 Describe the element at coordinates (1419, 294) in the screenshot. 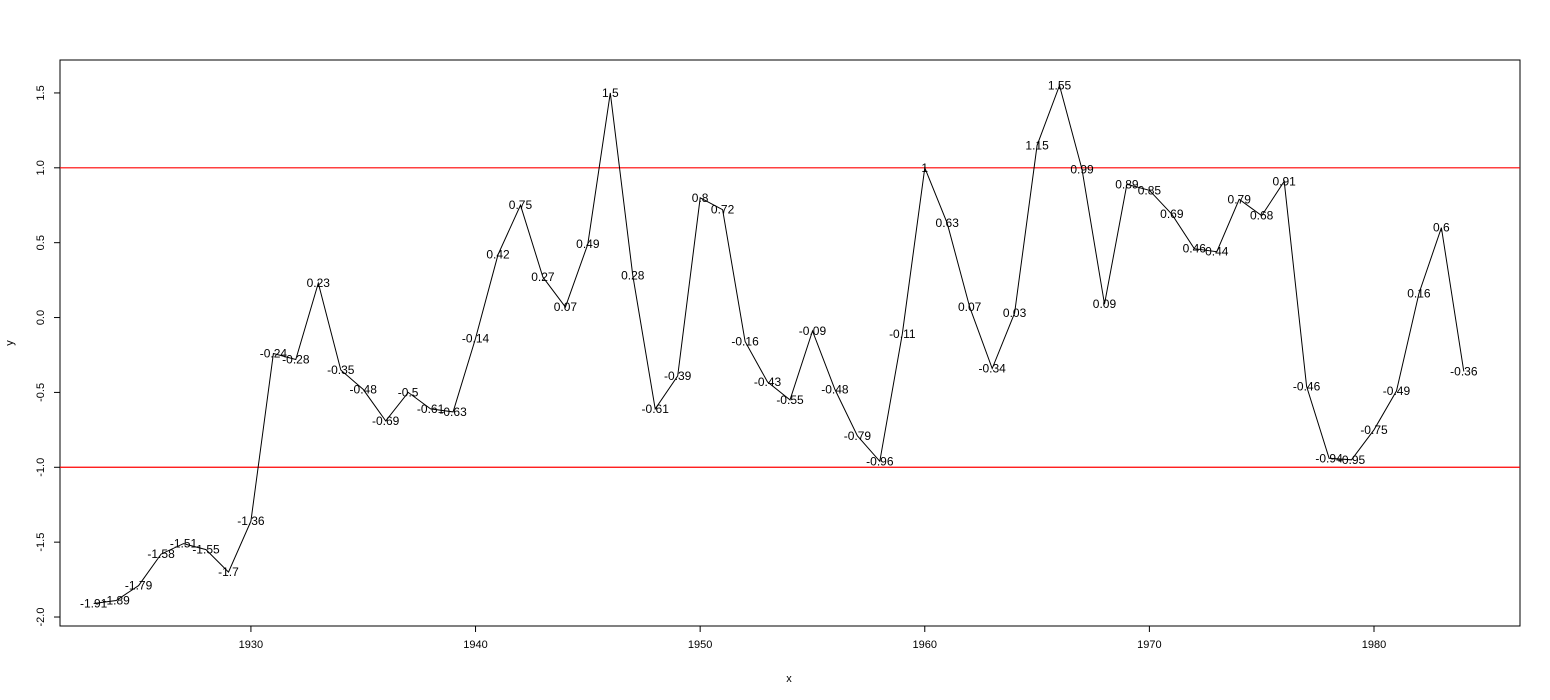

I see `data-point-label: 0.16` at that location.